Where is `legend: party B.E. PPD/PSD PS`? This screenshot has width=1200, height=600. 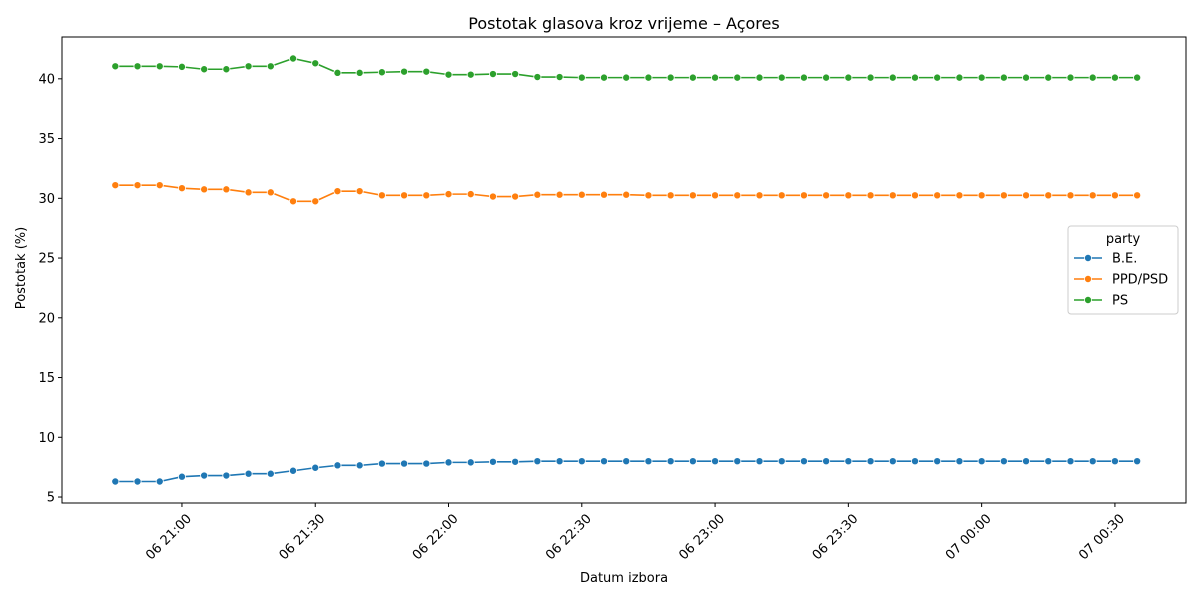
legend: party B.E. PPD/PSD PS is located at coordinates (1123, 270).